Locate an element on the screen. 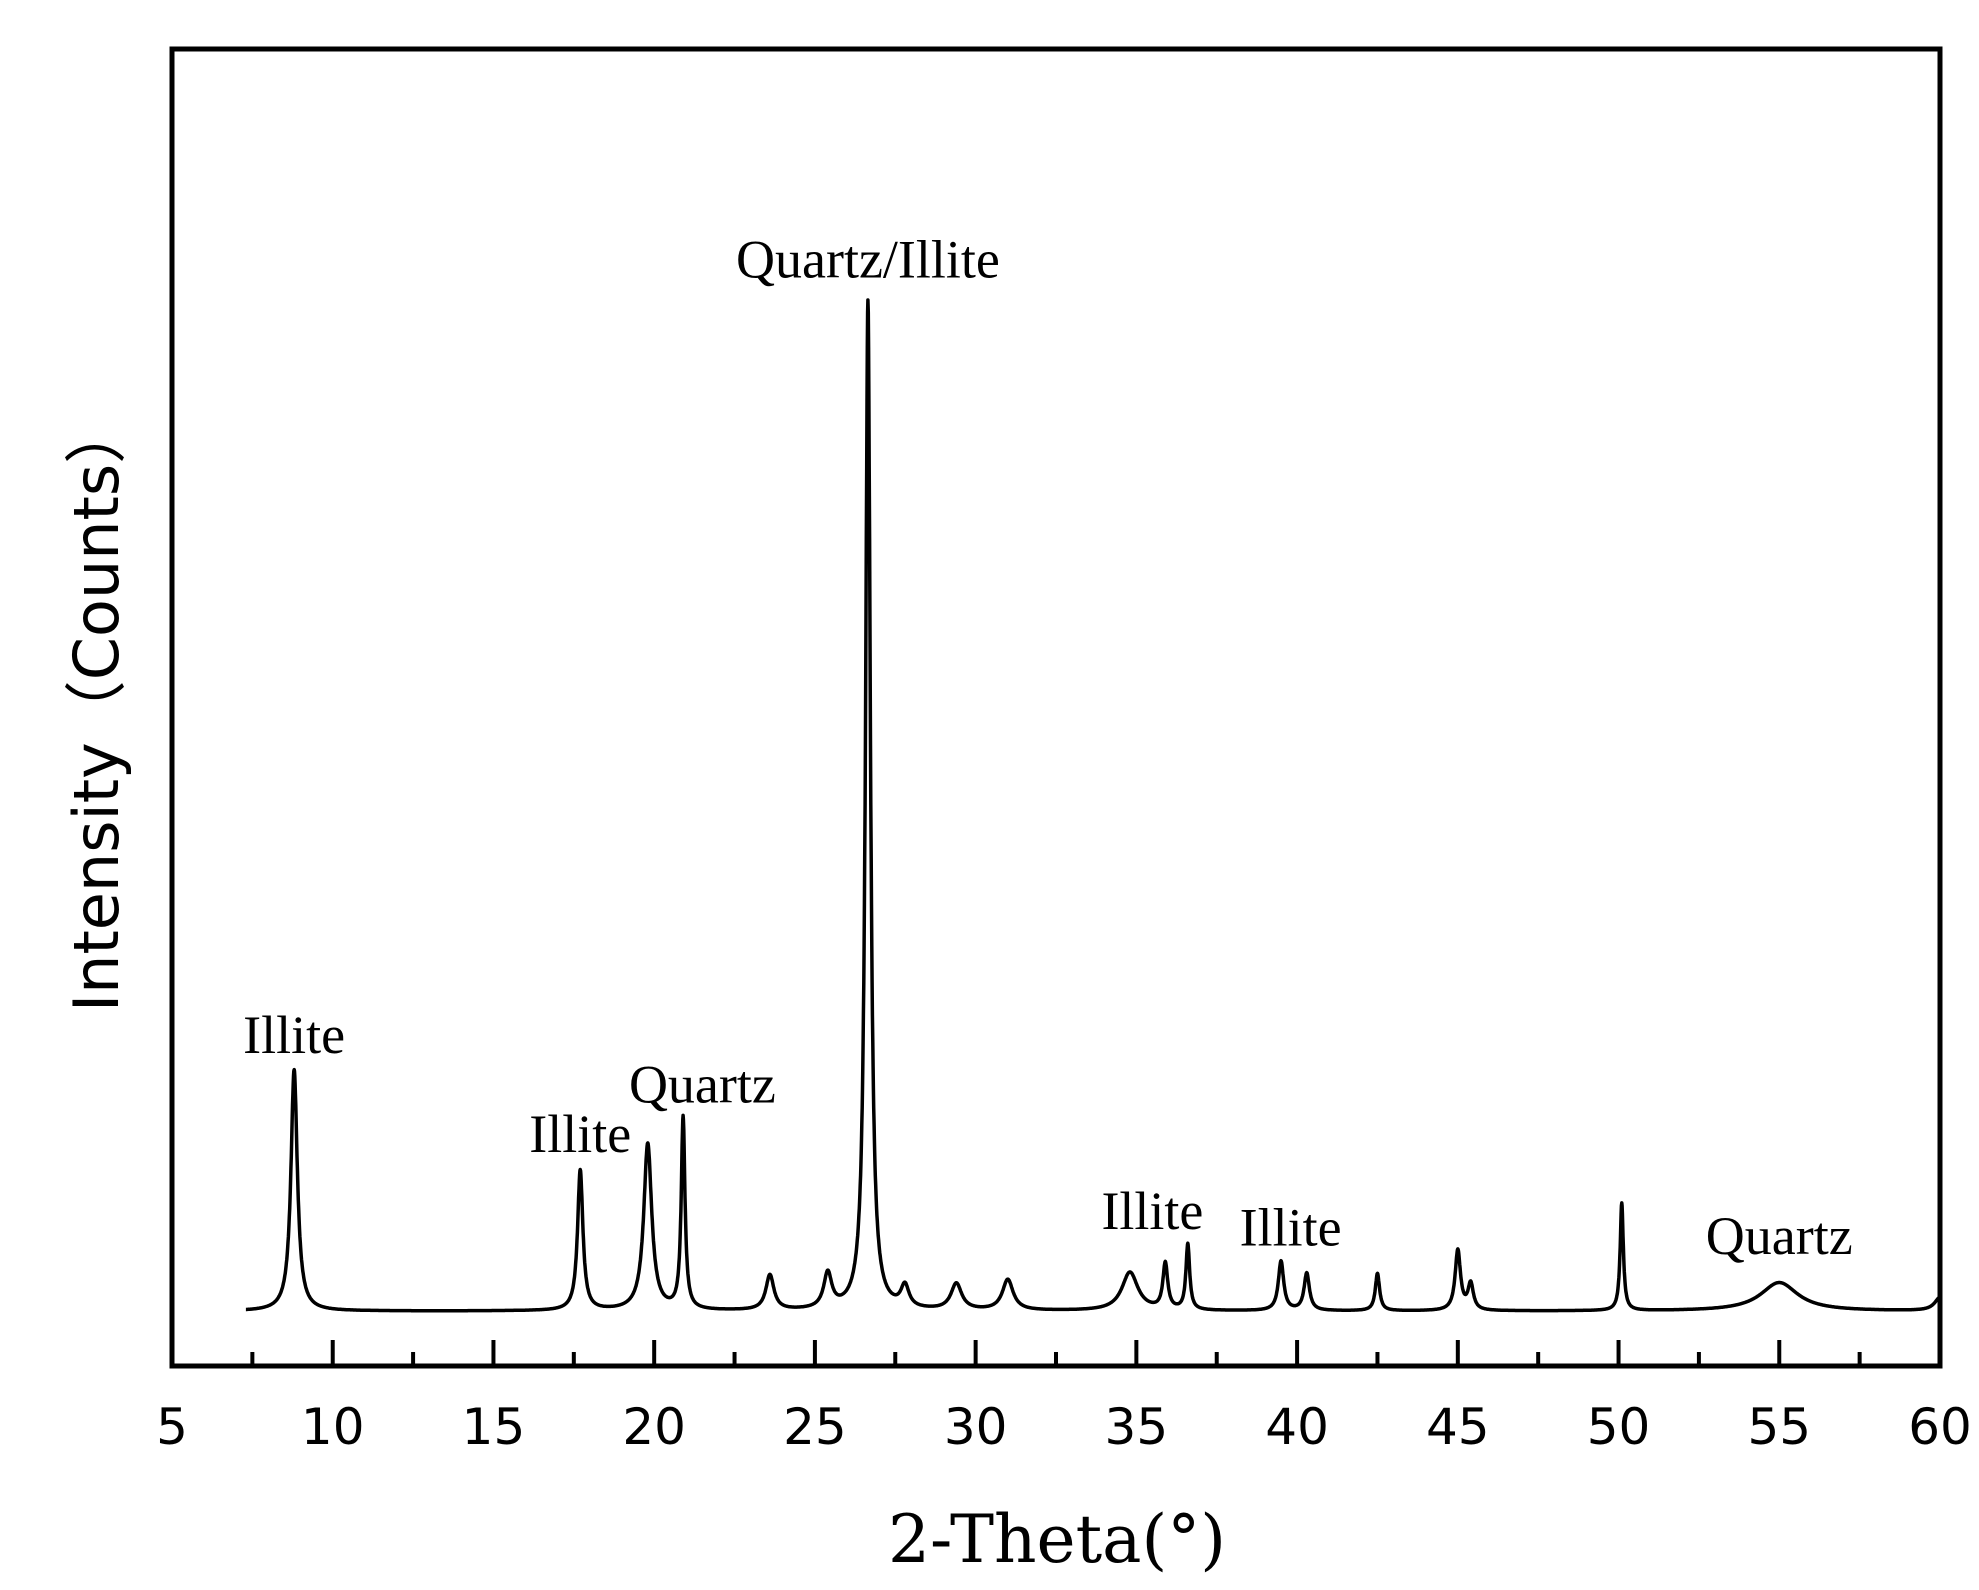 Image resolution: width=1979 pixels, height=1590 pixels. x-tick-label: 10 is located at coordinates (333, 1427).